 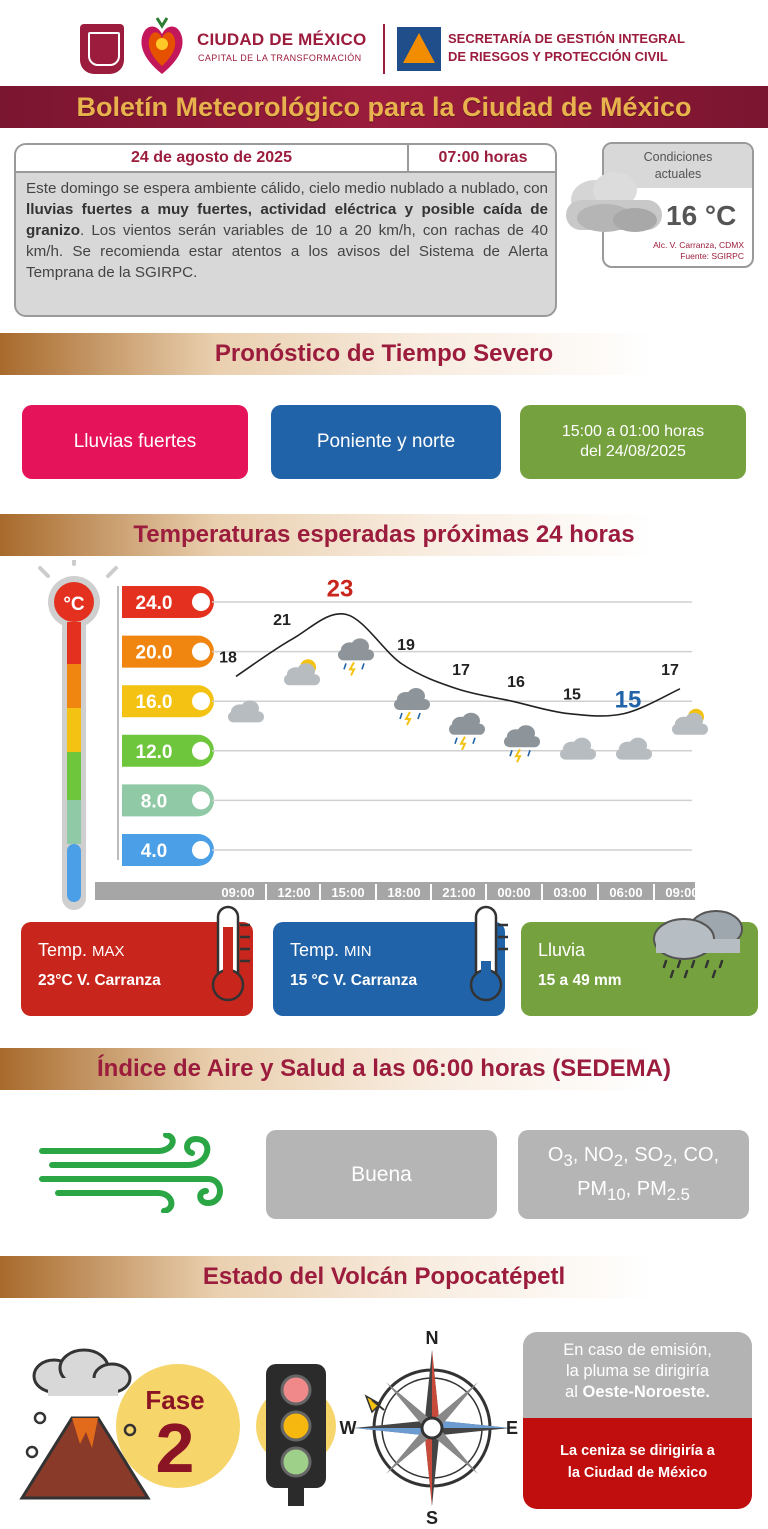 What do you see at coordinates (108, 951) in the screenshot?
I see `max-temp-label-small: MAX` at bounding box center [108, 951].